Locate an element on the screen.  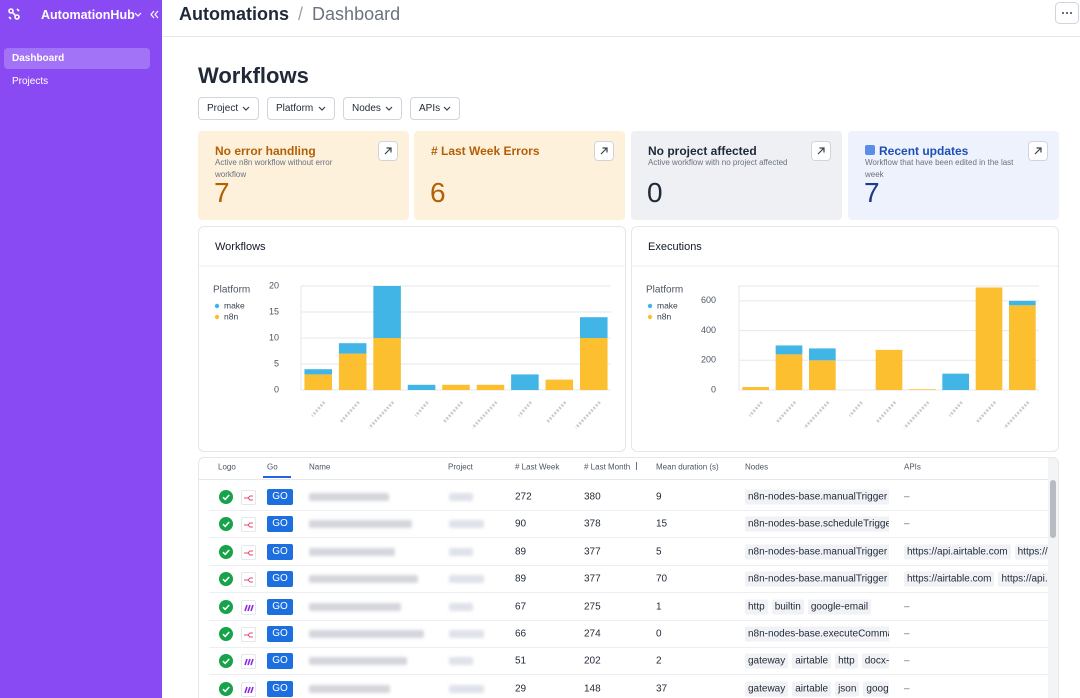
y-tick-label: 0 is located at coordinates (713, 389).